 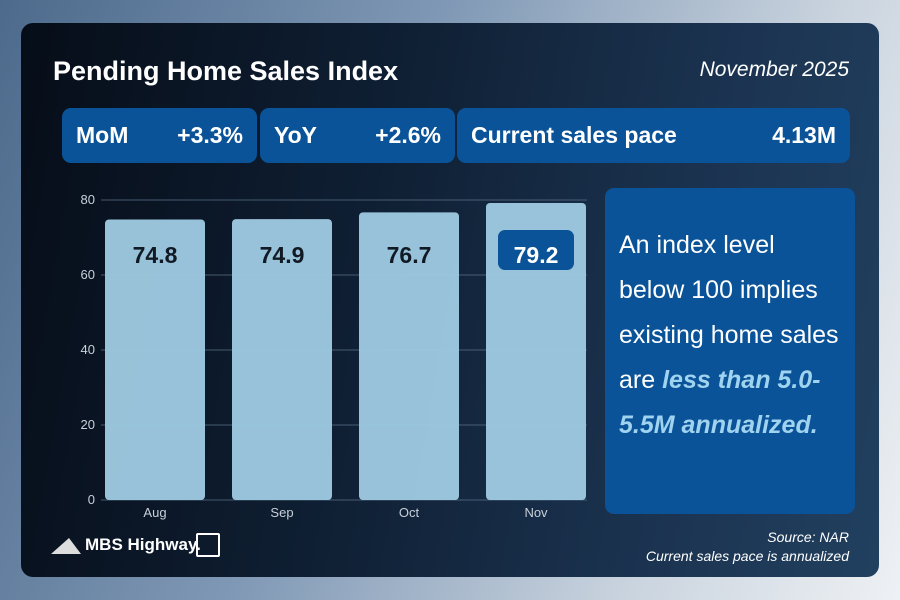 What do you see at coordinates (409, 356) in the screenshot?
I see `bar-oct` at bounding box center [409, 356].